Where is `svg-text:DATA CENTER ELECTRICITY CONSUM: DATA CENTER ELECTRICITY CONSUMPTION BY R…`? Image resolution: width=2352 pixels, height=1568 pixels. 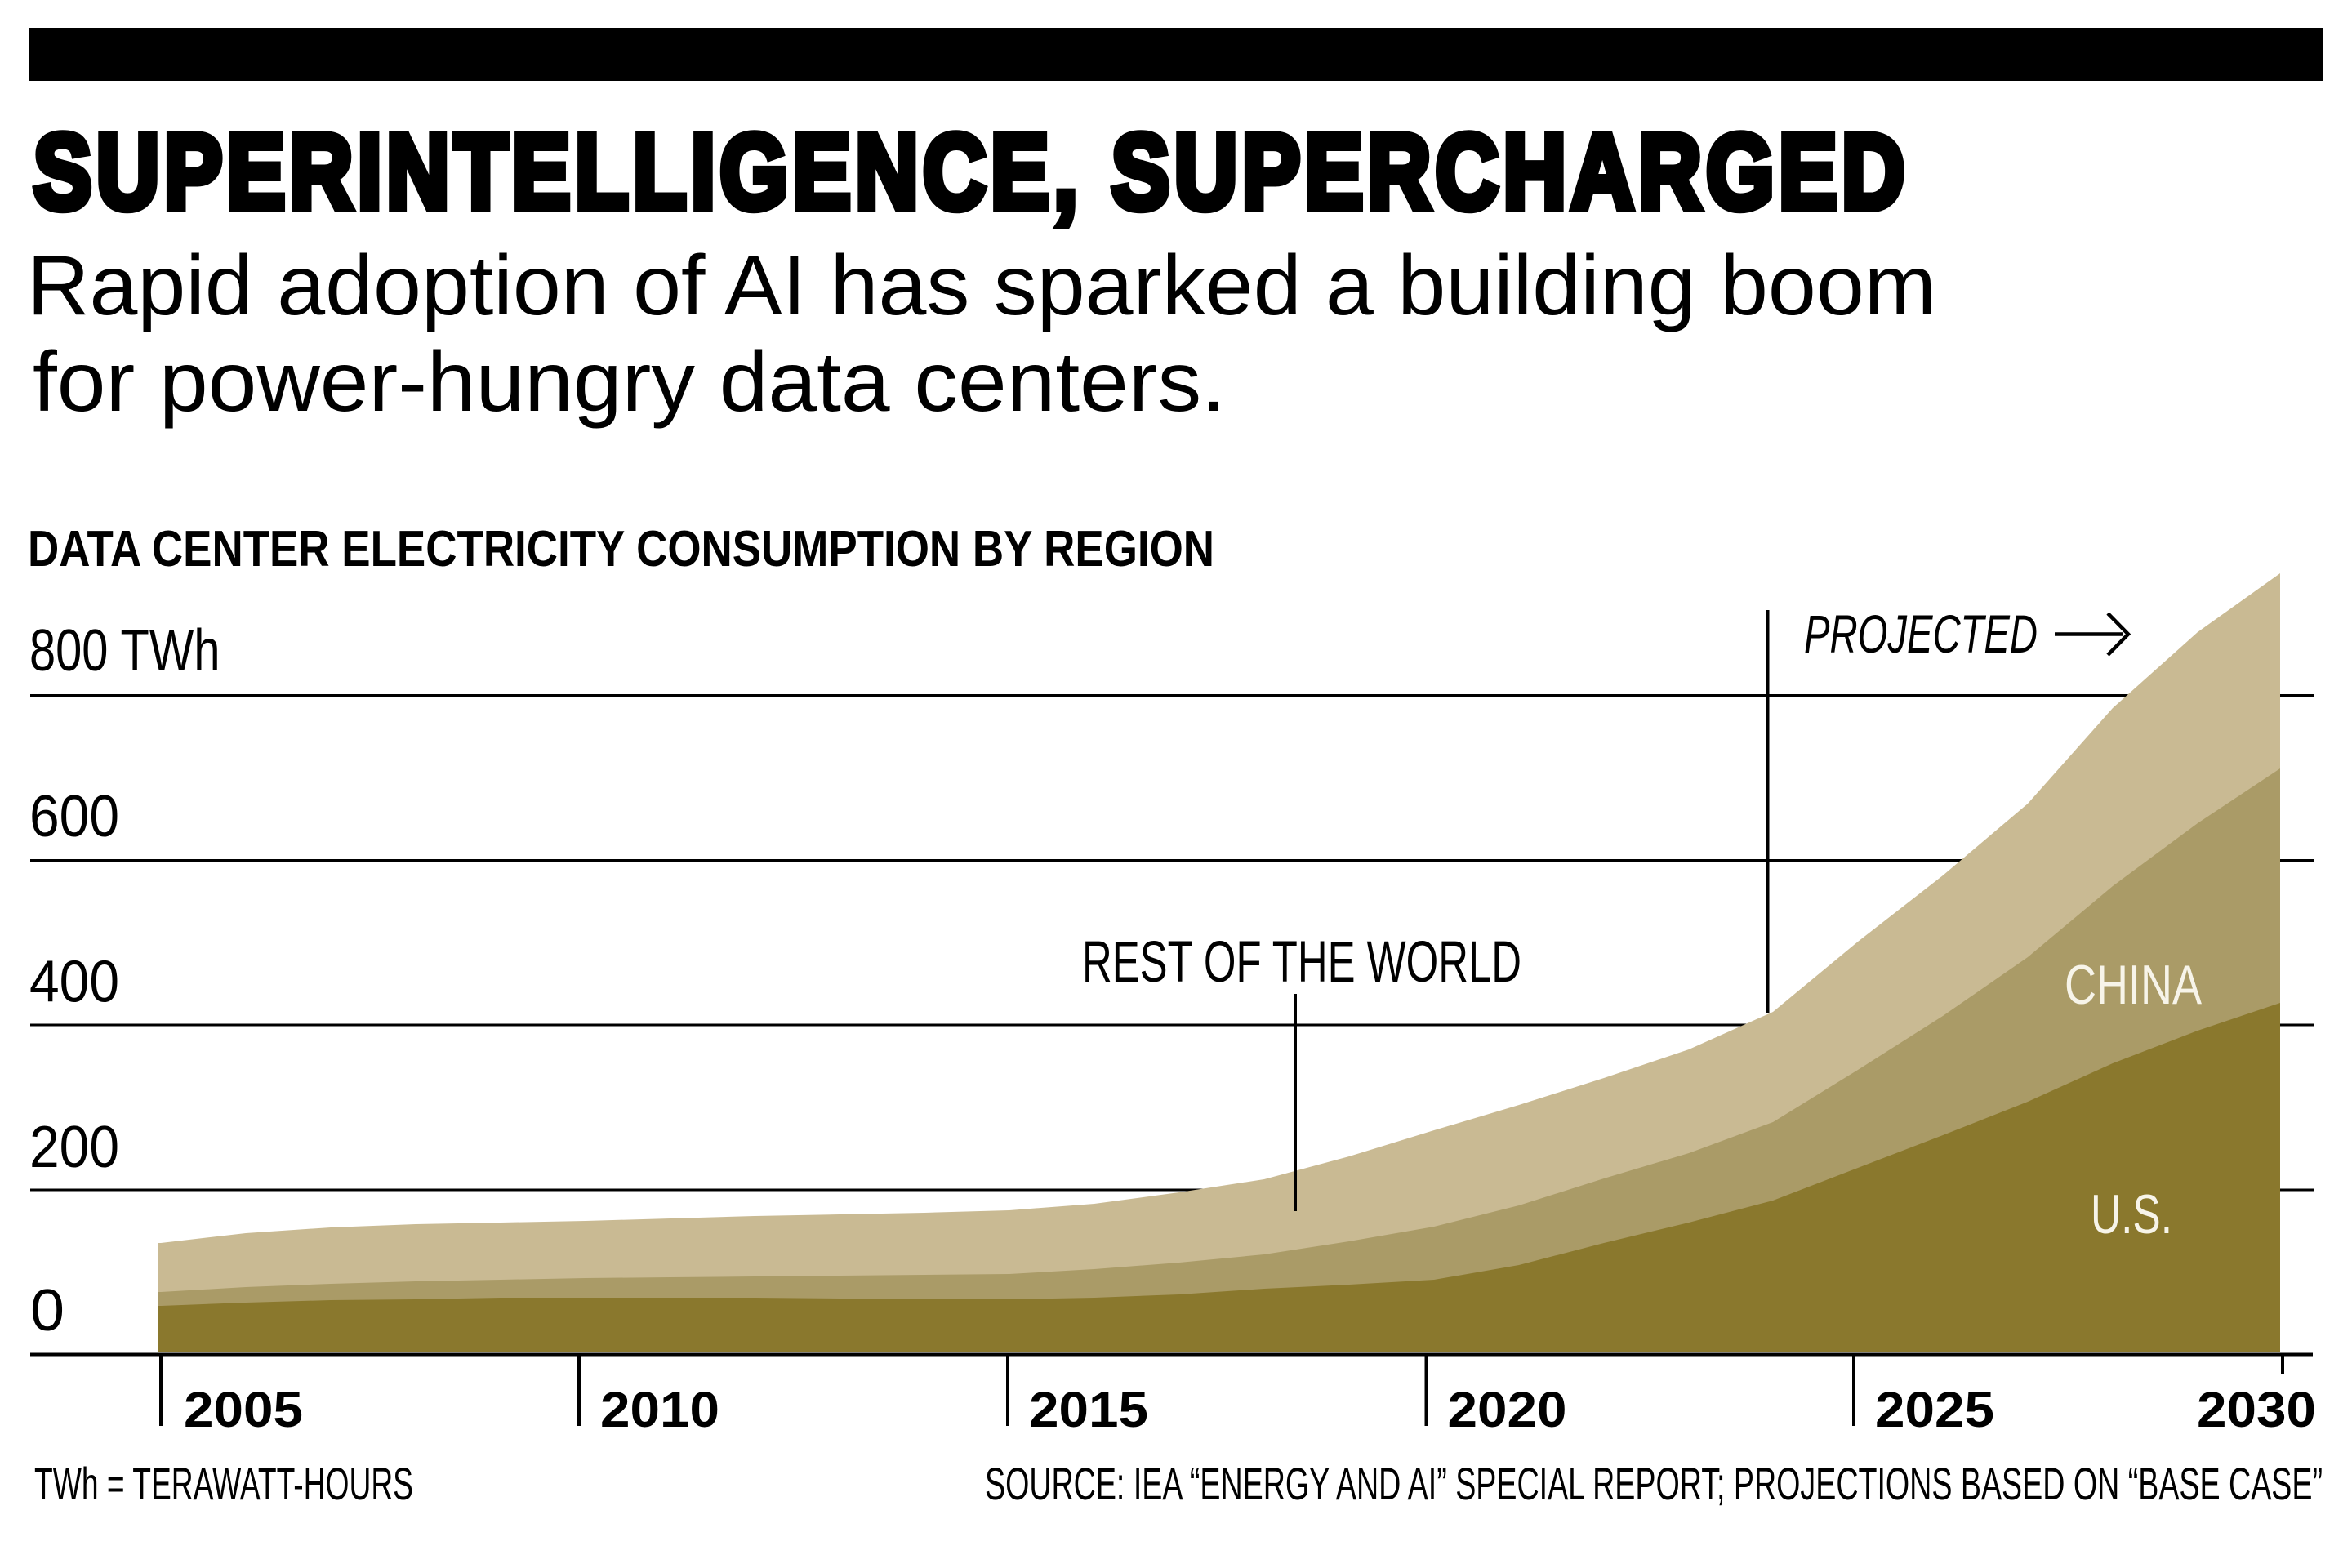
svg-text:DATA CENTER ELECTRICITY CONSUM: DATA CENTER ELECTRICITY CONSUMPTION BY R… is located at coordinates (621, 549).